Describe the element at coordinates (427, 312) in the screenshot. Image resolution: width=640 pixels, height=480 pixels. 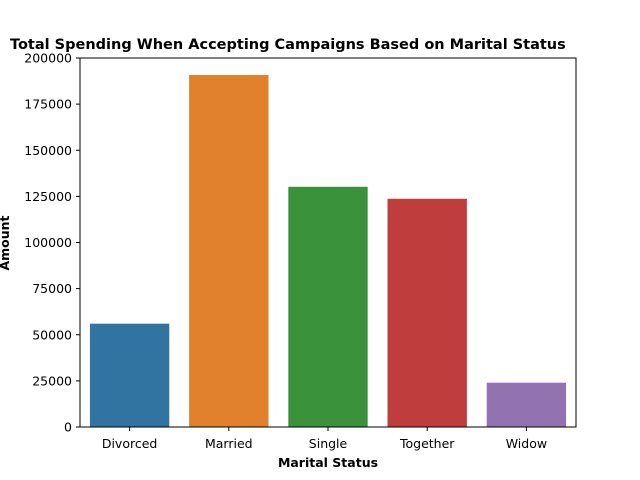
I see `bar-together` at that location.